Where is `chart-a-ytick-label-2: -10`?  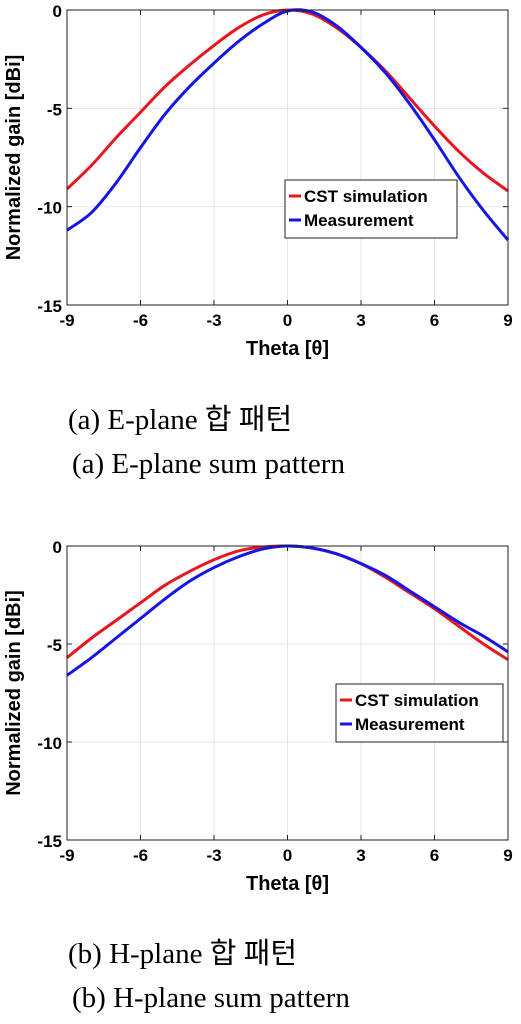
chart-a-ytick-label-2: -10 is located at coordinates (49, 208).